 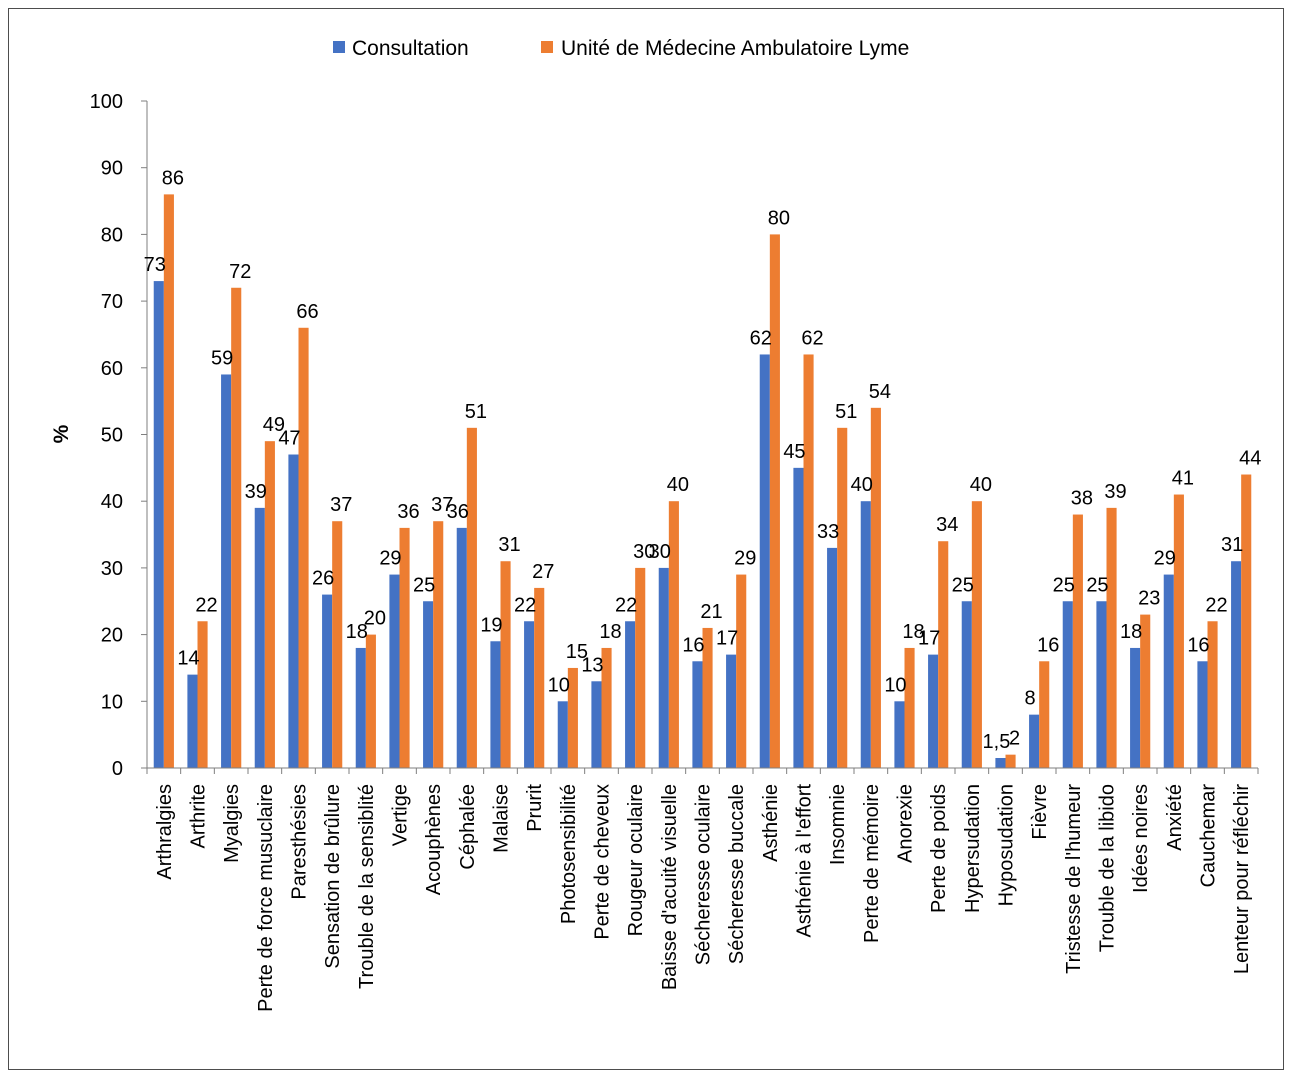 I want to click on data-label: 36, so click(x=458, y=512).